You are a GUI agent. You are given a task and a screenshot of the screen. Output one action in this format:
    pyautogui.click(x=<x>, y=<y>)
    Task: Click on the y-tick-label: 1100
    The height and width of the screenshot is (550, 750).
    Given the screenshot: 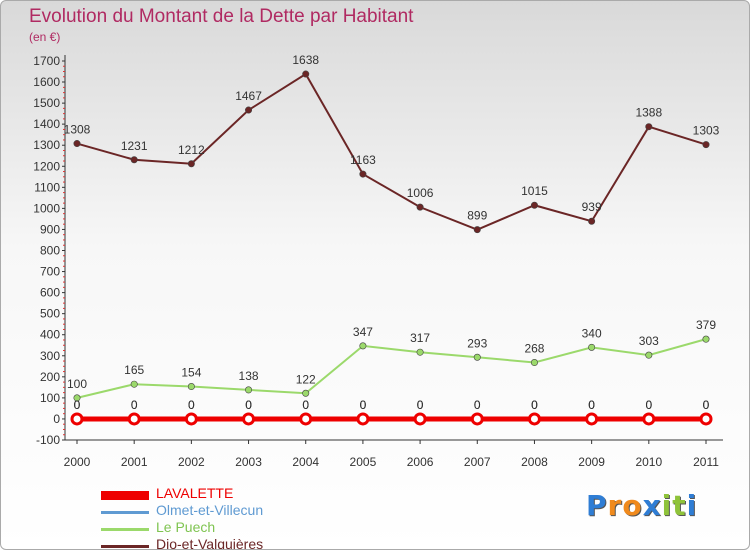 What is the action you would take?
    pyautogui.click(x=47, y=187)
    